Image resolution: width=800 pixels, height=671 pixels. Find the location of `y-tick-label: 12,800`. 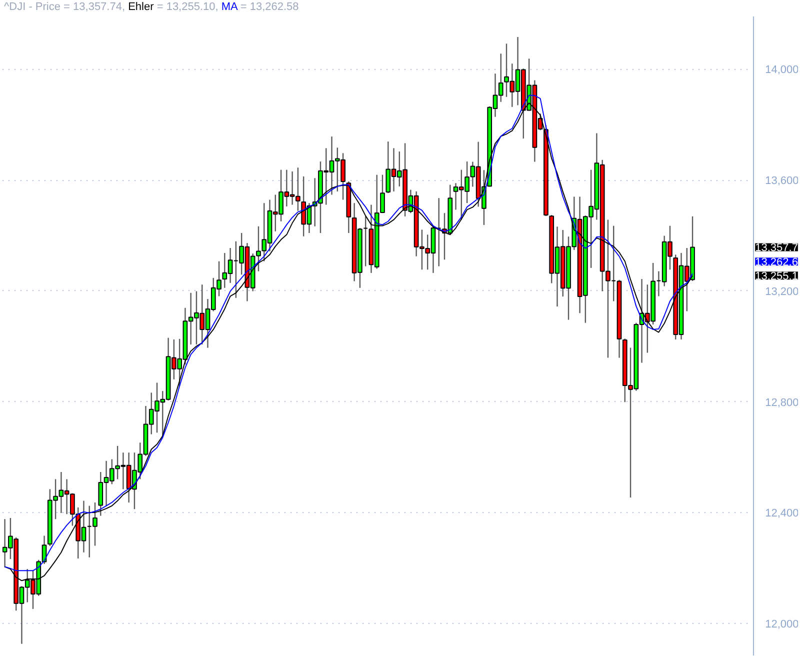

y-tick-label: 12,800 is located at coordinates (782, 402).